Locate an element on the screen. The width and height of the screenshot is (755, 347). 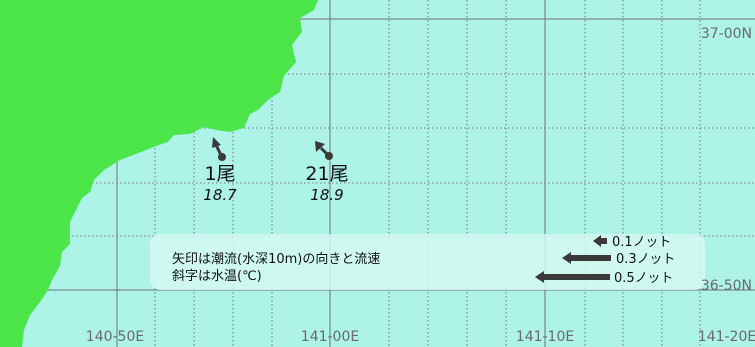
lon-label-141-10e: 141-10E is located at coordinates (545, 337).